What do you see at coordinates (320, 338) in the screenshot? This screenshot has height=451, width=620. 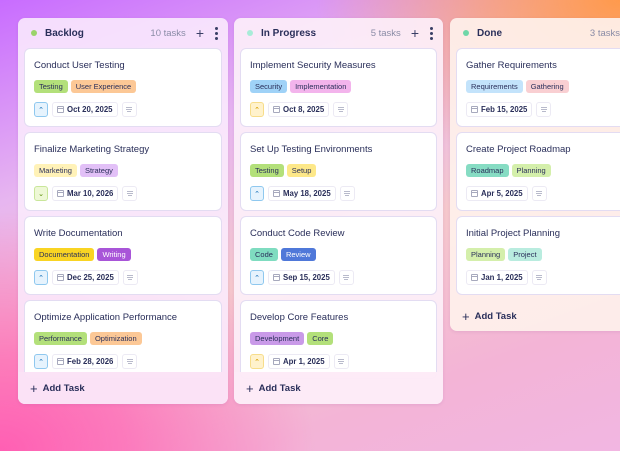 I see `tag: Core` at bounding box center [320, 338].